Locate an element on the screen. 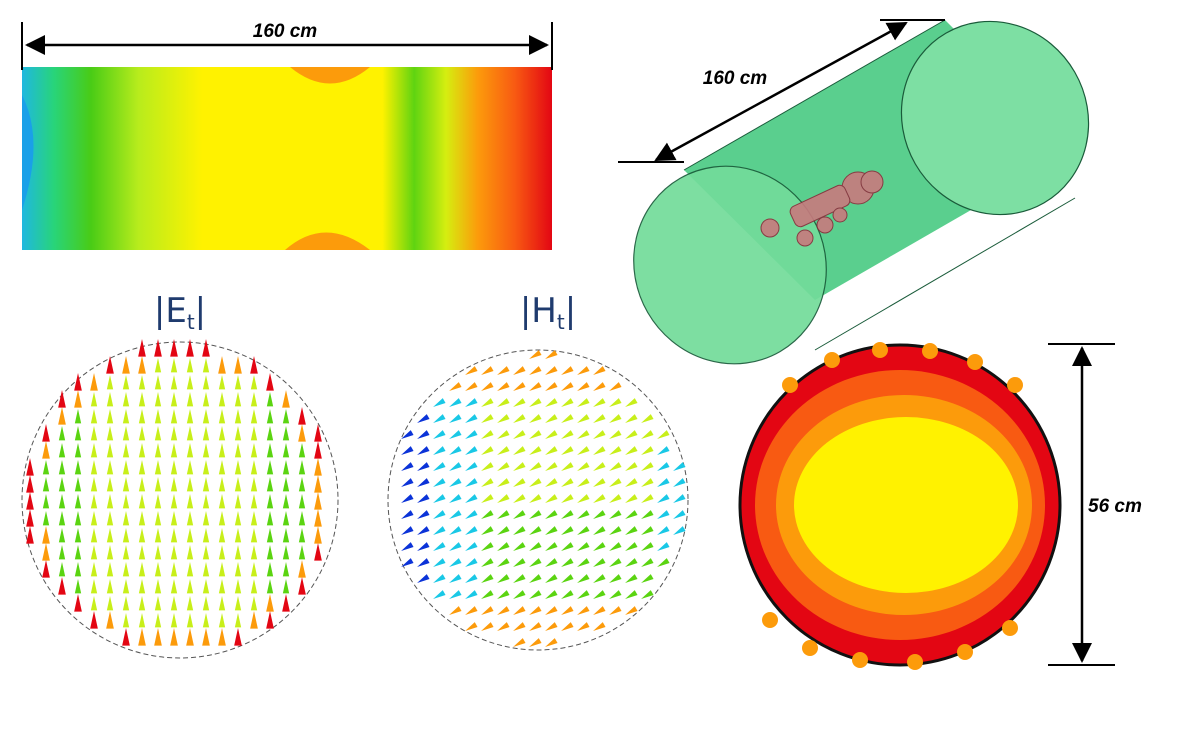 Image resolution: width=1190 pixels, height=733 pixels. field-strip is located at coordinates (287, 158).